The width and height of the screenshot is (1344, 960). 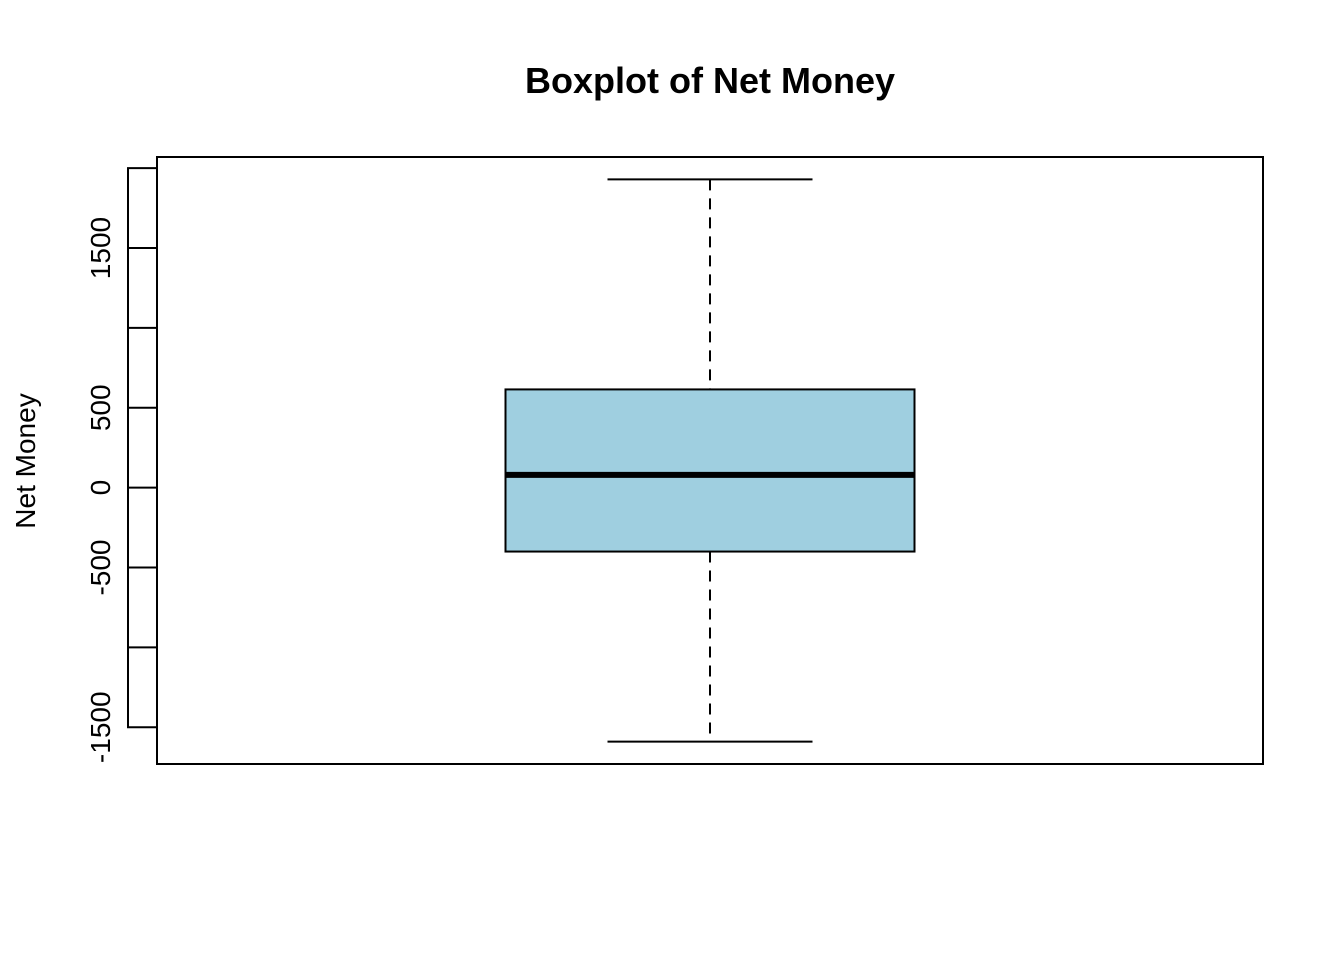 What do you see at coordinates (710, 80) in the screenshot?
I see `chart-title: Boxplot of Net Money` at bounding box center [710, 80].